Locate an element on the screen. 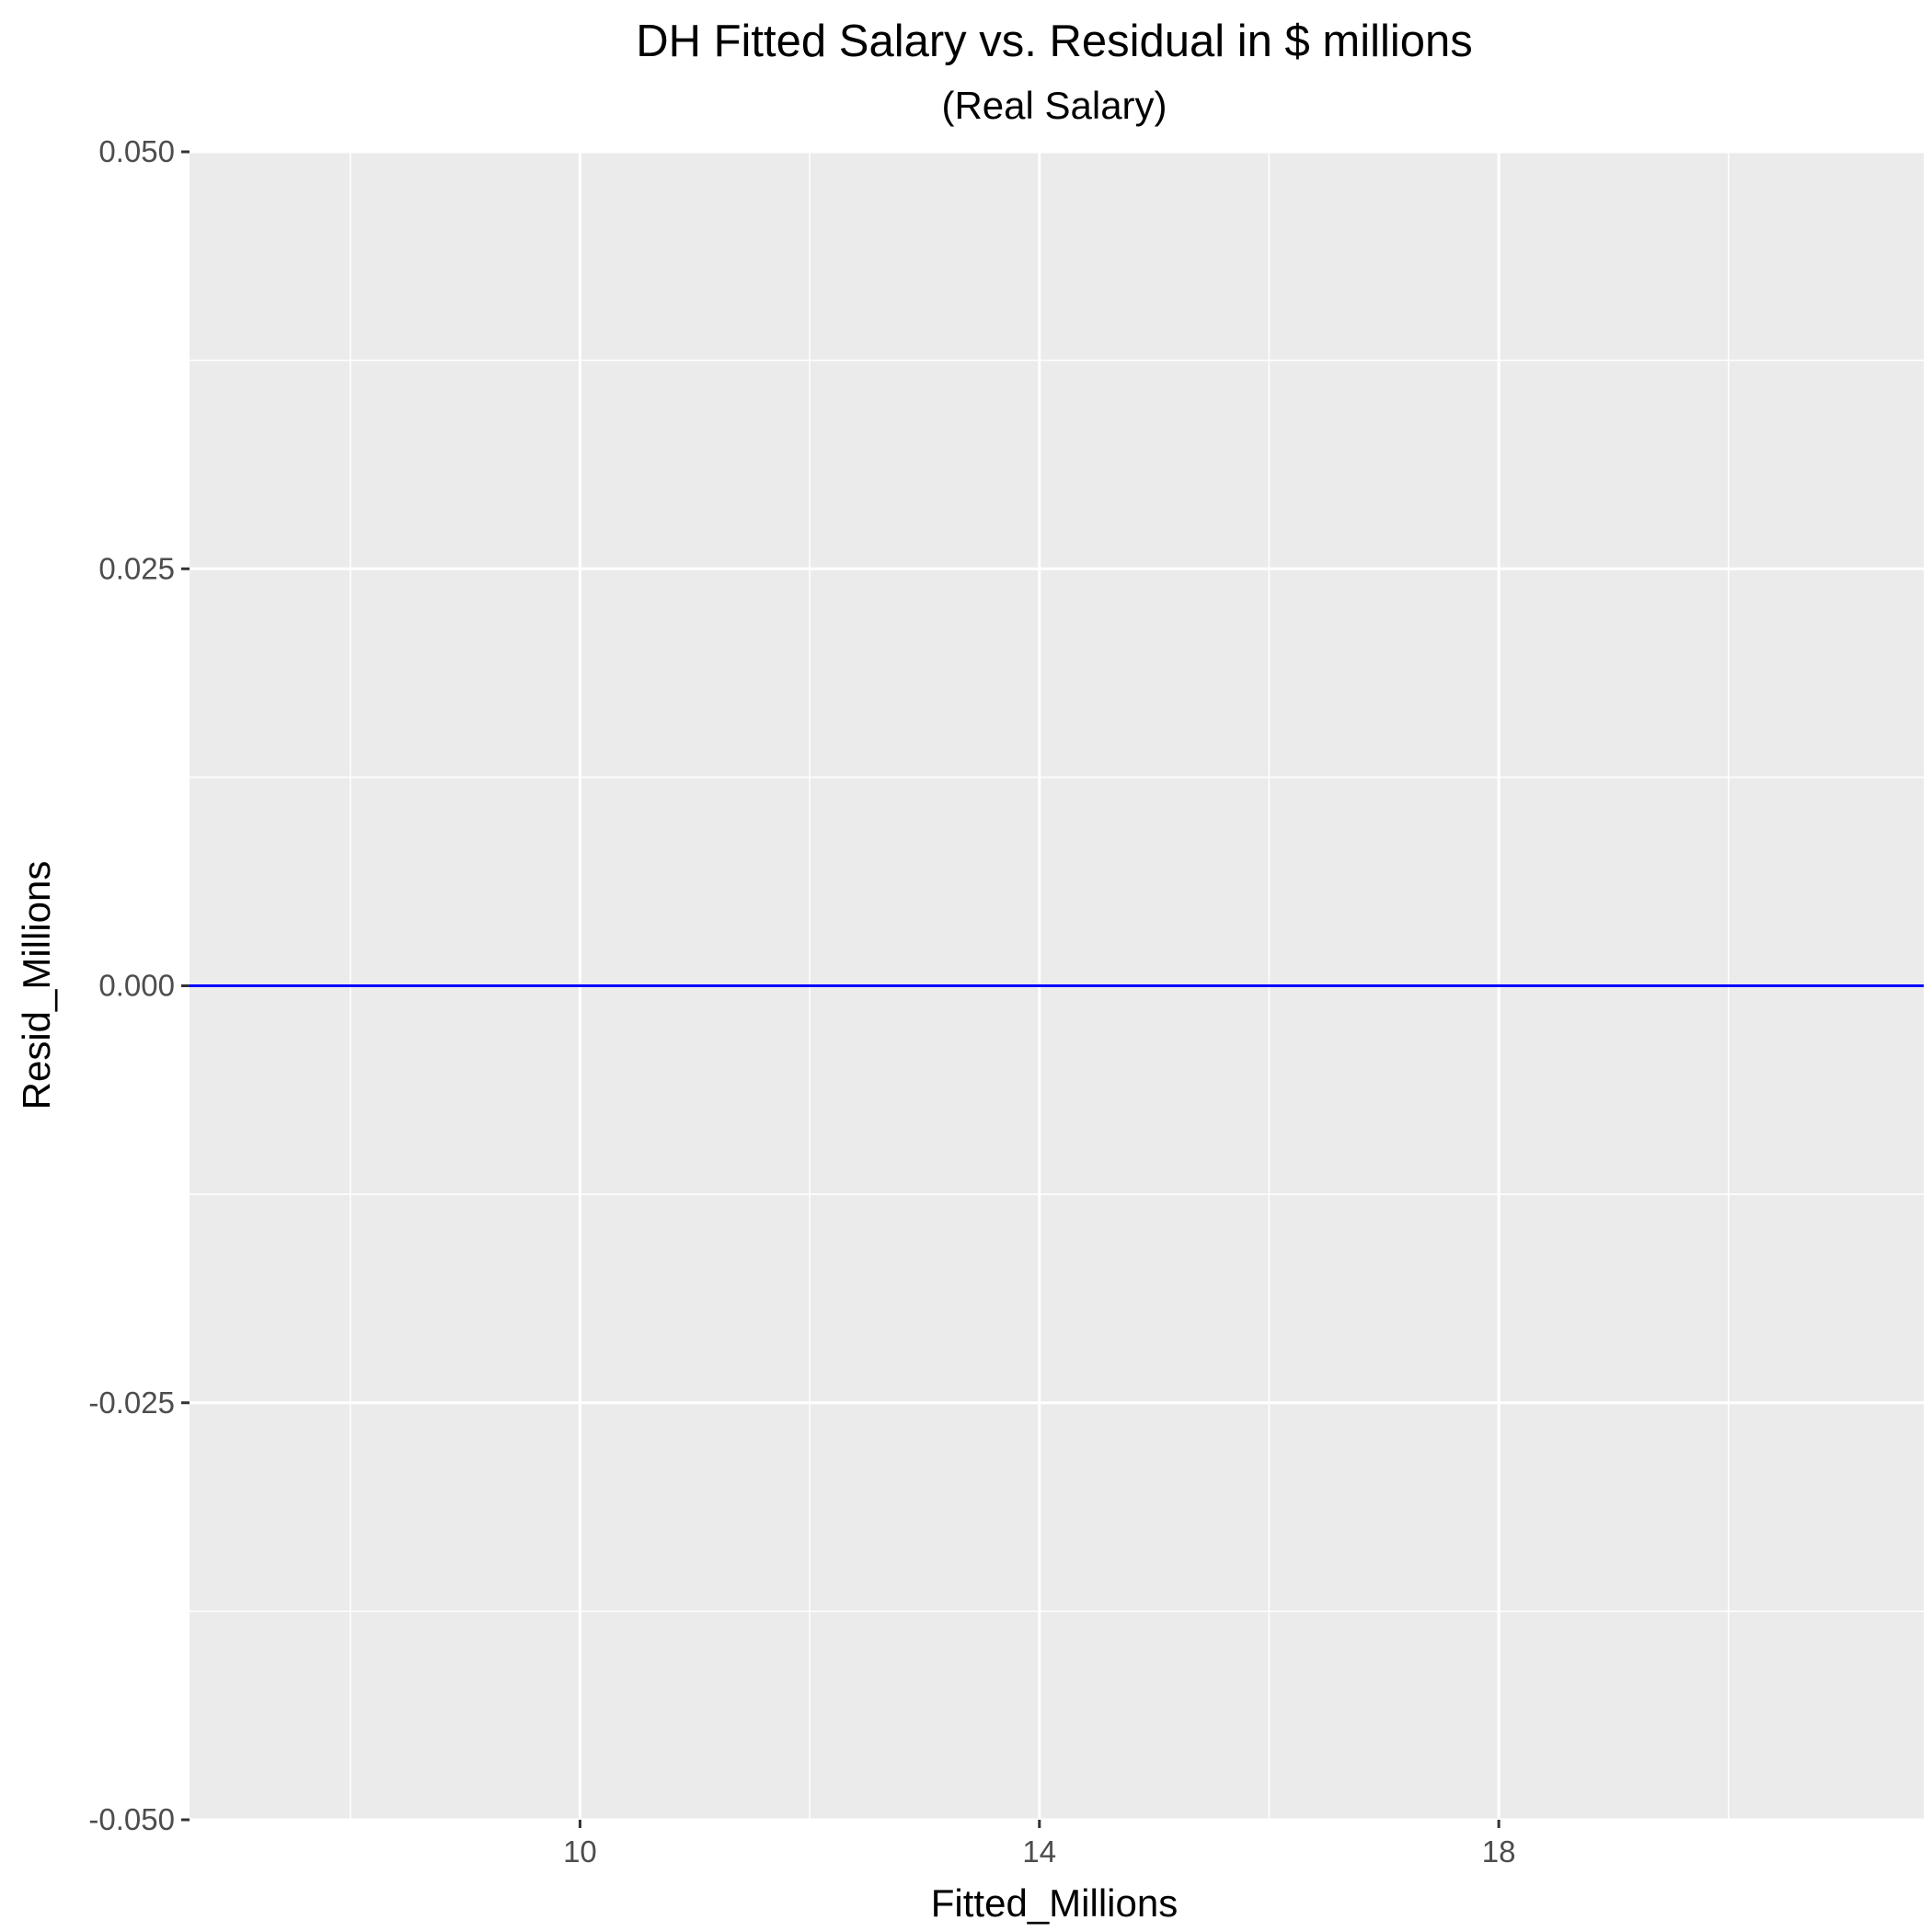 This screenshot has height=1932, width=1932. y-tick-label-3: 0.025 is located at coordinates (136, 568).